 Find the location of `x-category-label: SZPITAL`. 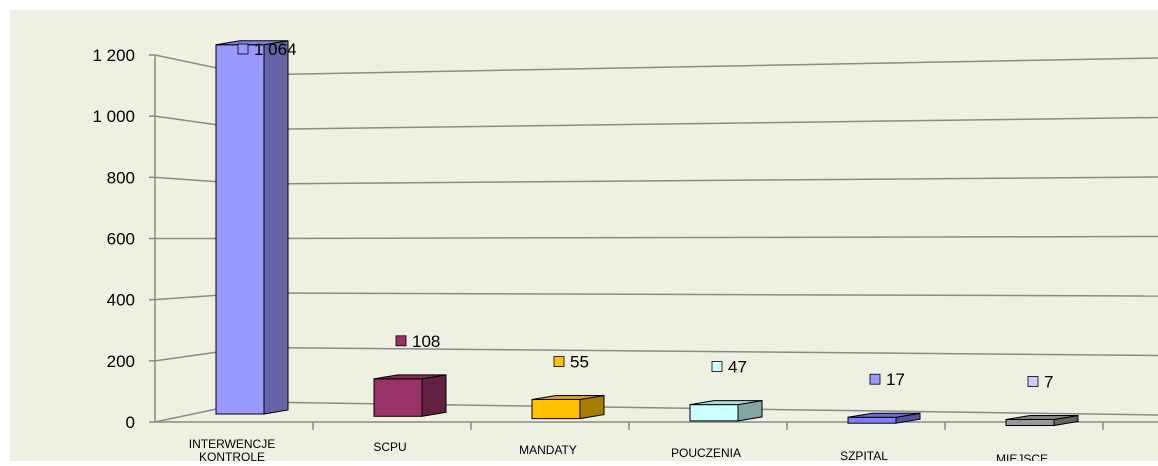

x-category-label: SZPITAL is located at coordinates (864, 455).